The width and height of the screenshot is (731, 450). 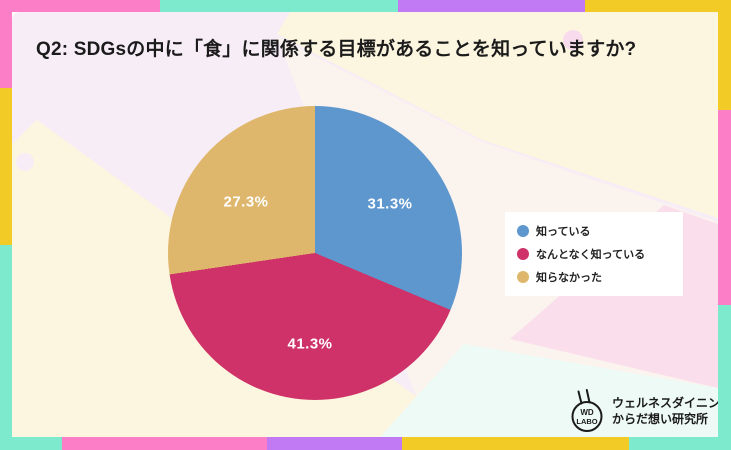 What do you see at coordinates (310, 344) in the screenshot?
I see `slice-value-label: 41.3%` at bounding box center [310, 344].